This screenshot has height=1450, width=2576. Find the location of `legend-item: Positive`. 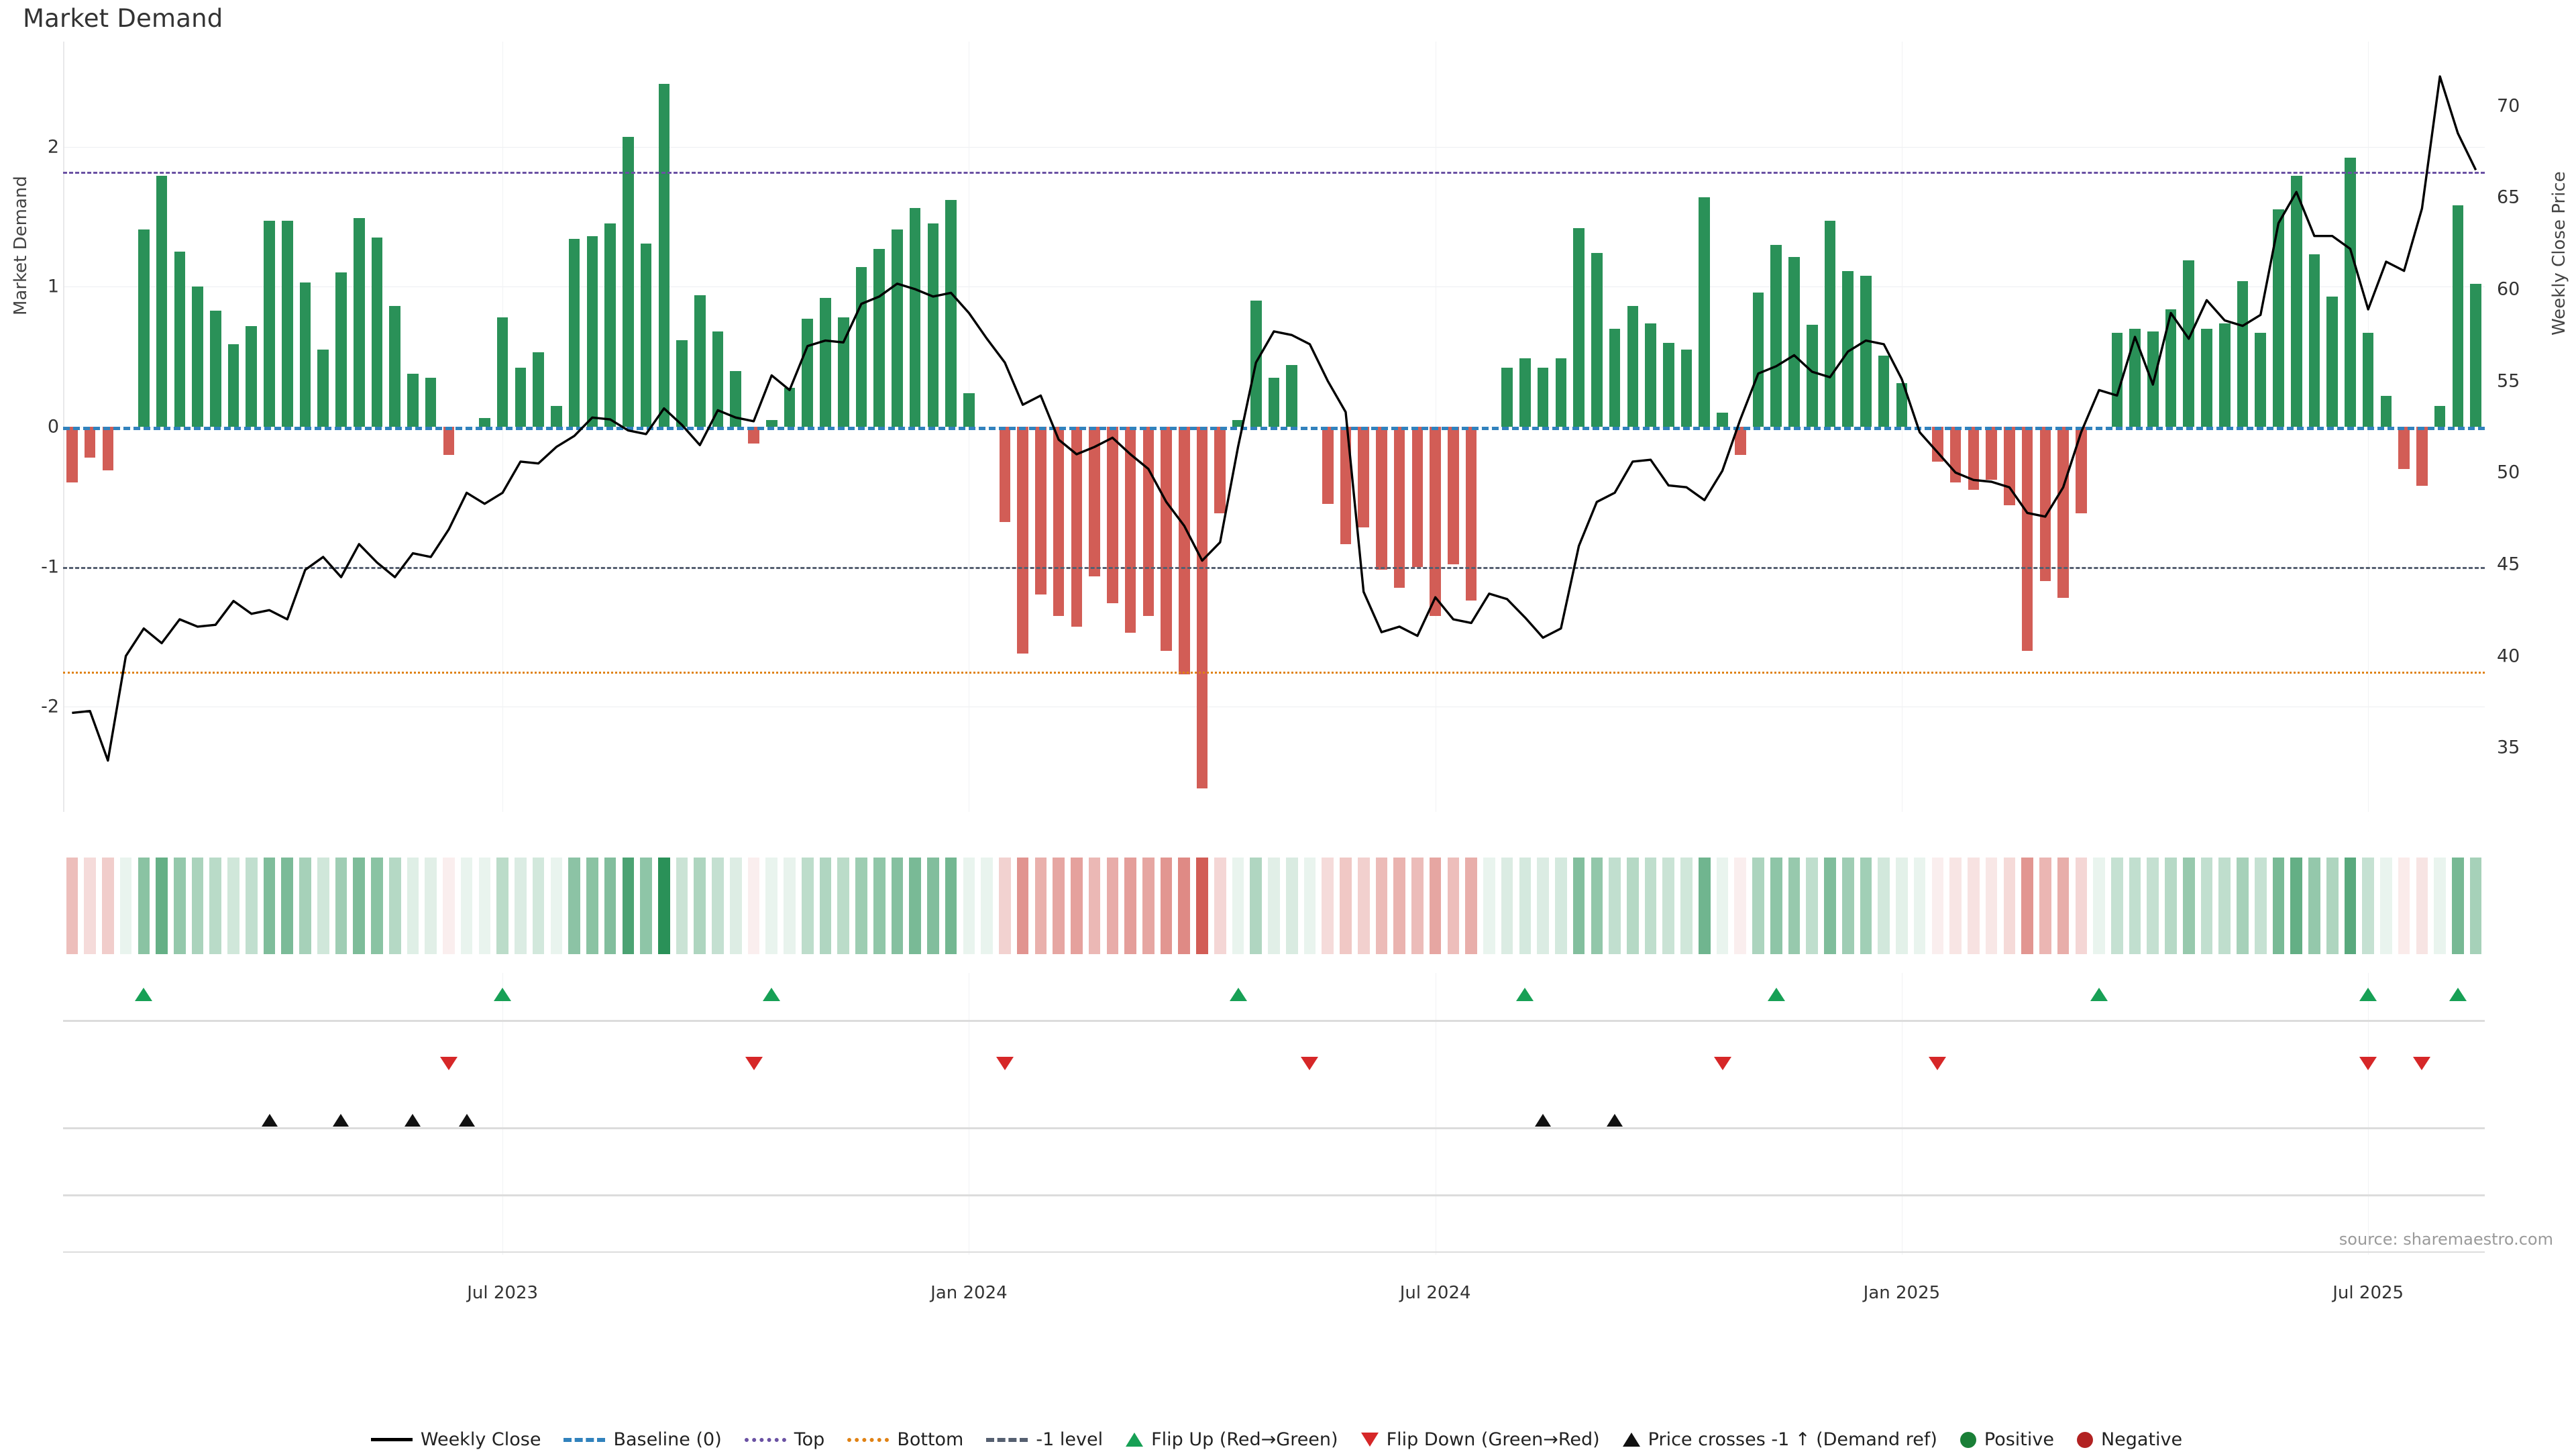

legend-item: Positive is located at coordinates (2007, 1439).